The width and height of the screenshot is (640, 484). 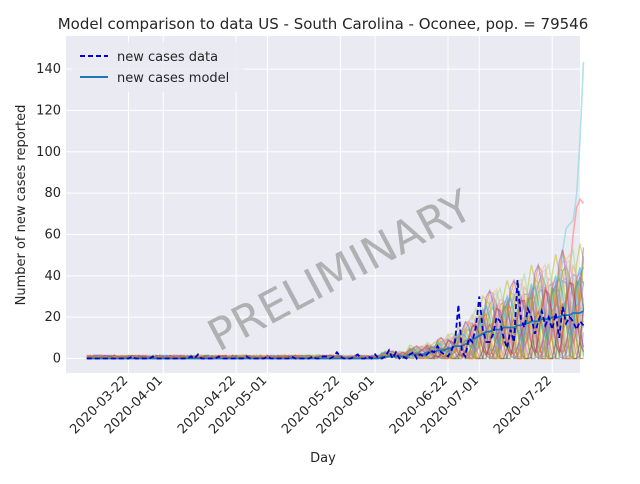 I want to click on y-tick-label: 80, so click(x=52, y=193).